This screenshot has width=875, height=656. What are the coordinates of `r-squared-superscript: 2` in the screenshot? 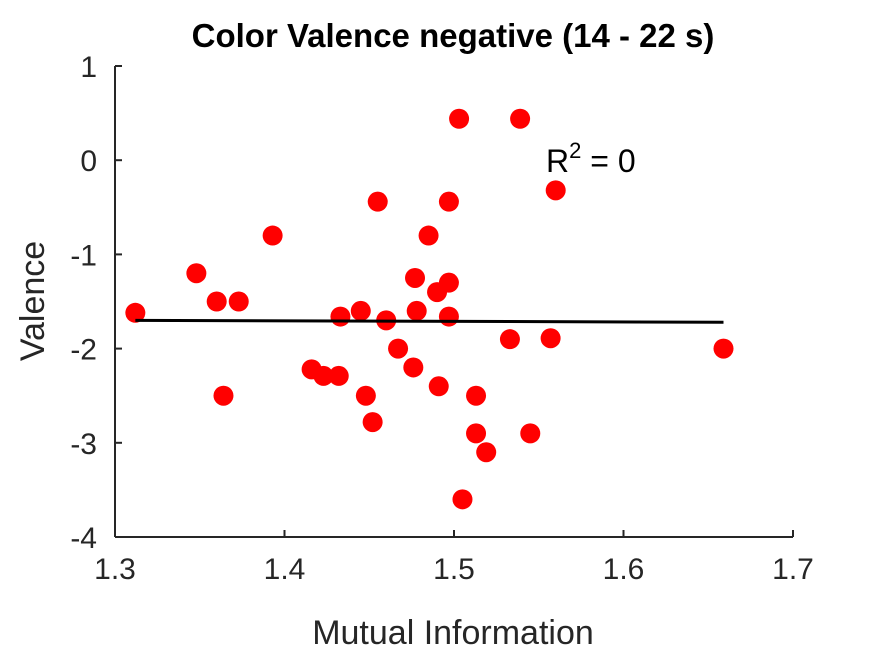 It's located at (575, 150).